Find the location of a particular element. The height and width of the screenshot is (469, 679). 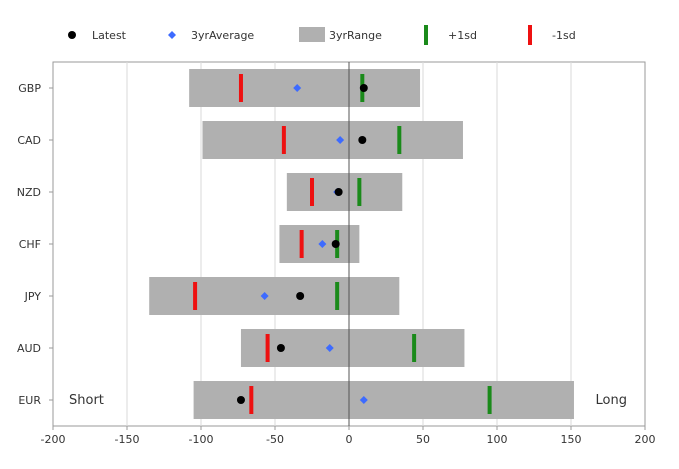

legend-item-range: 3yrRange is located at coordinates (340, 34).